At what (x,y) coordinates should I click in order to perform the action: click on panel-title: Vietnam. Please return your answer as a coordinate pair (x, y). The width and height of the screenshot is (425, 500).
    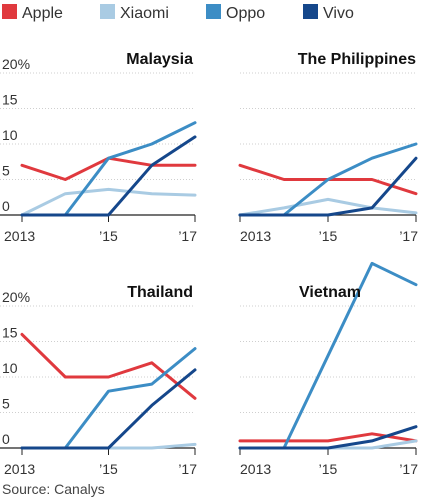
    Looking at the image, I should click on (330, 292).